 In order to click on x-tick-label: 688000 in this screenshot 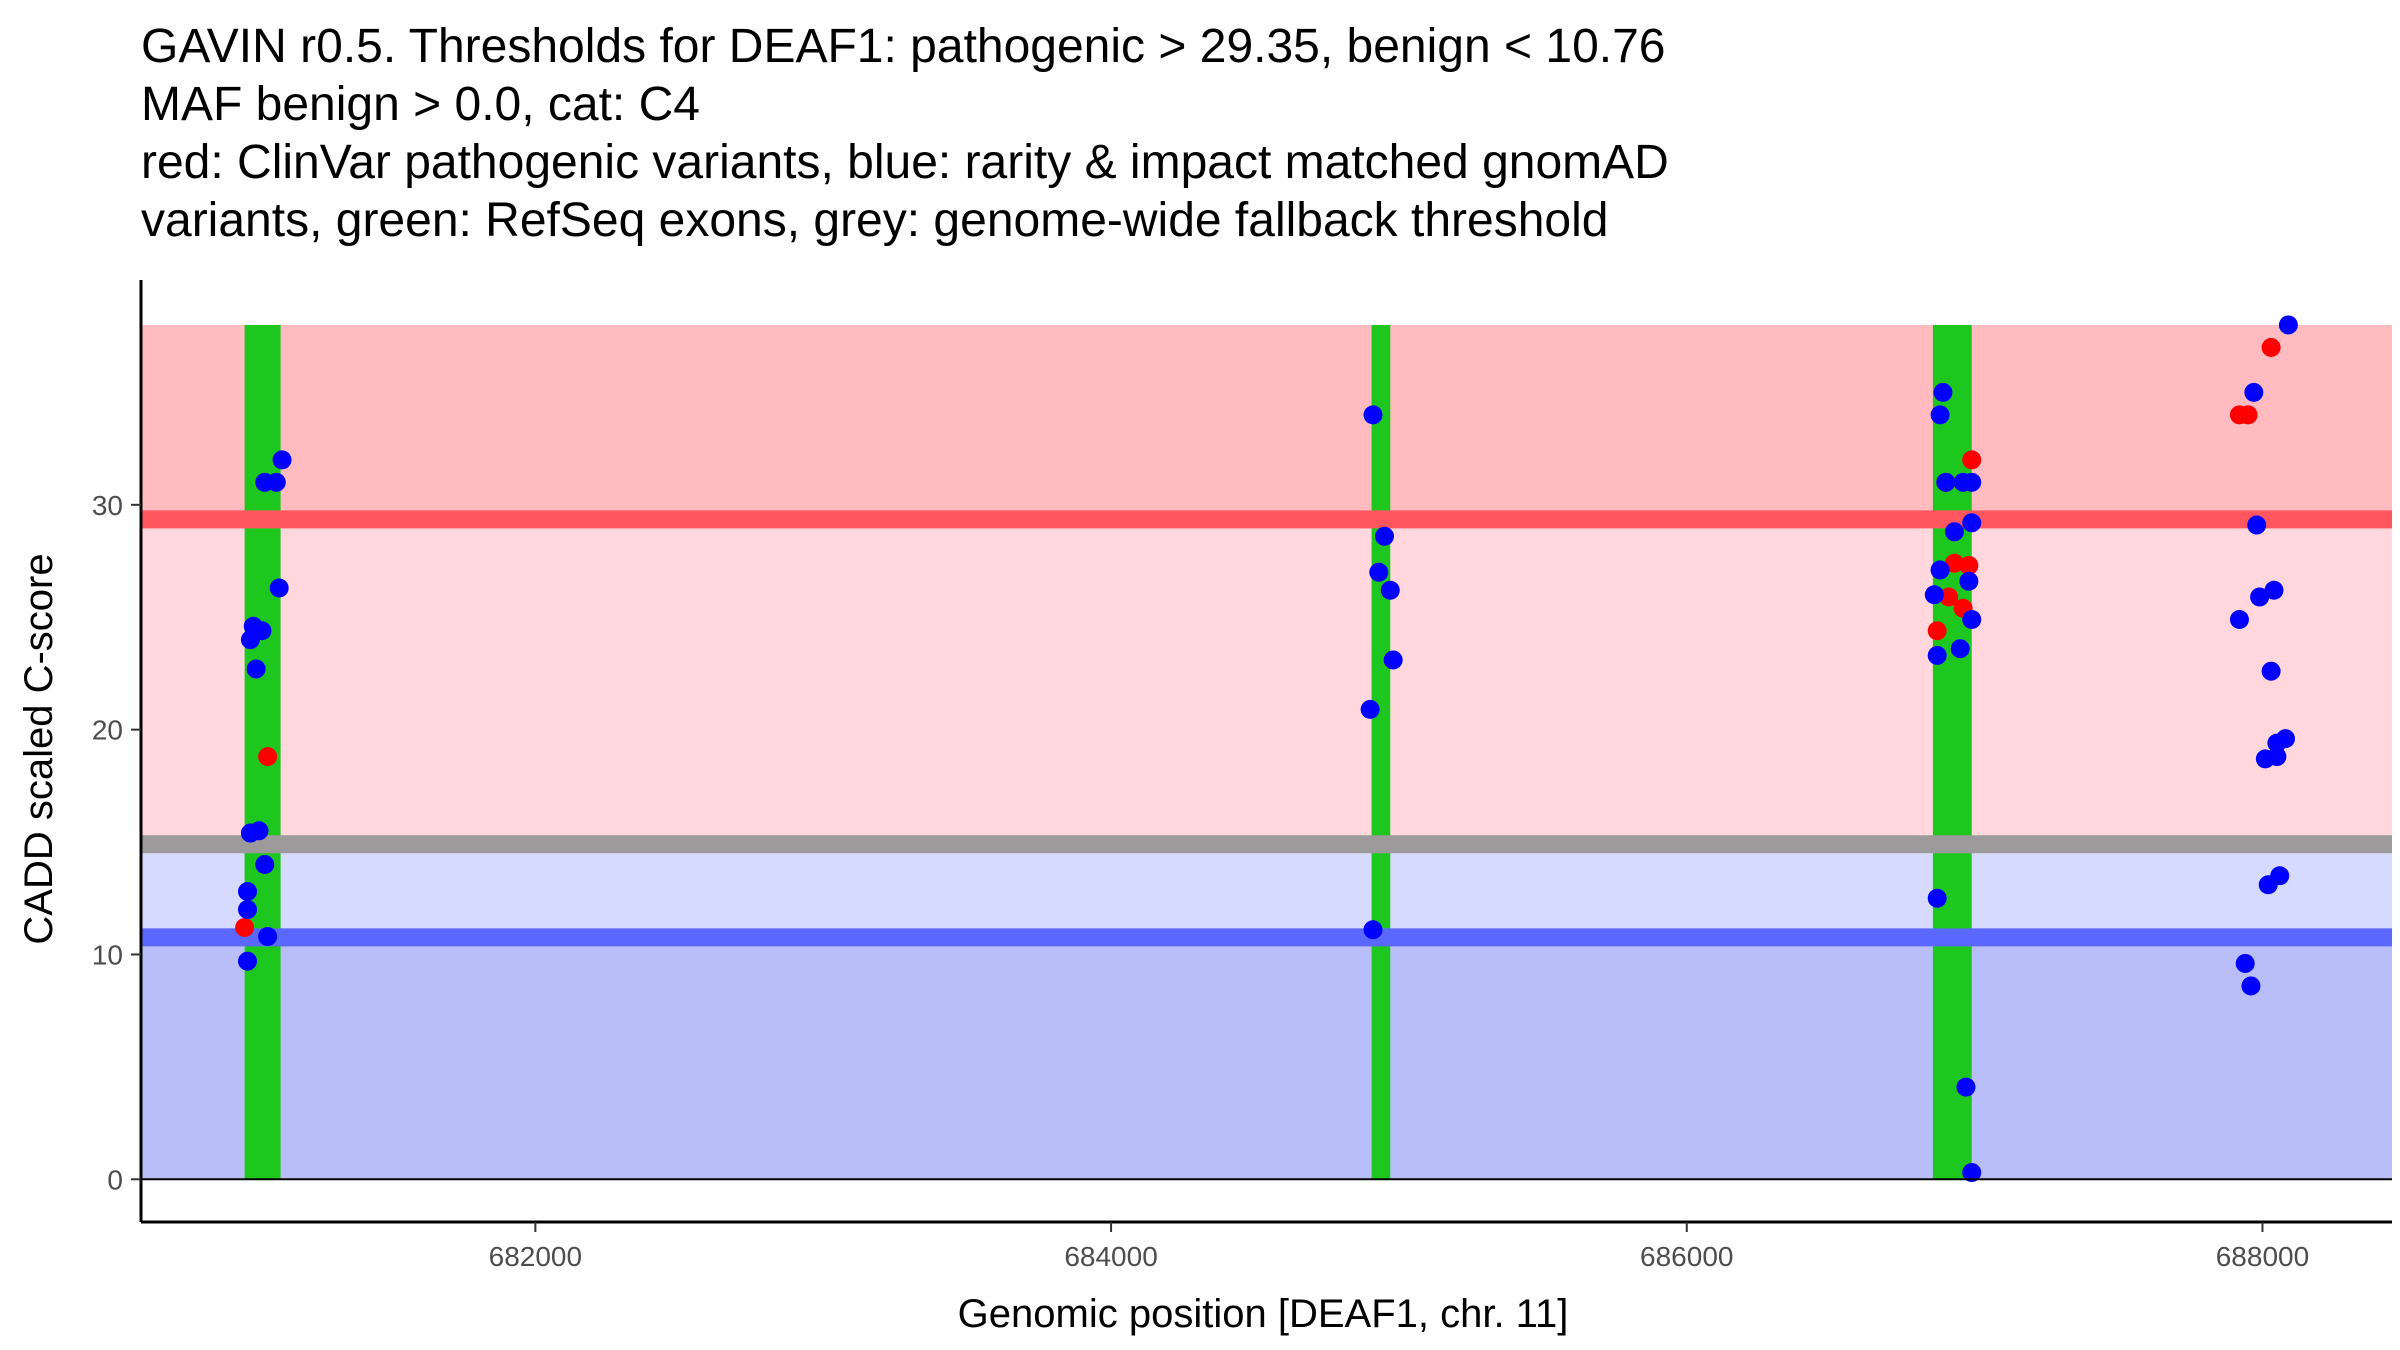, I will do `click(2262, 1256)`.